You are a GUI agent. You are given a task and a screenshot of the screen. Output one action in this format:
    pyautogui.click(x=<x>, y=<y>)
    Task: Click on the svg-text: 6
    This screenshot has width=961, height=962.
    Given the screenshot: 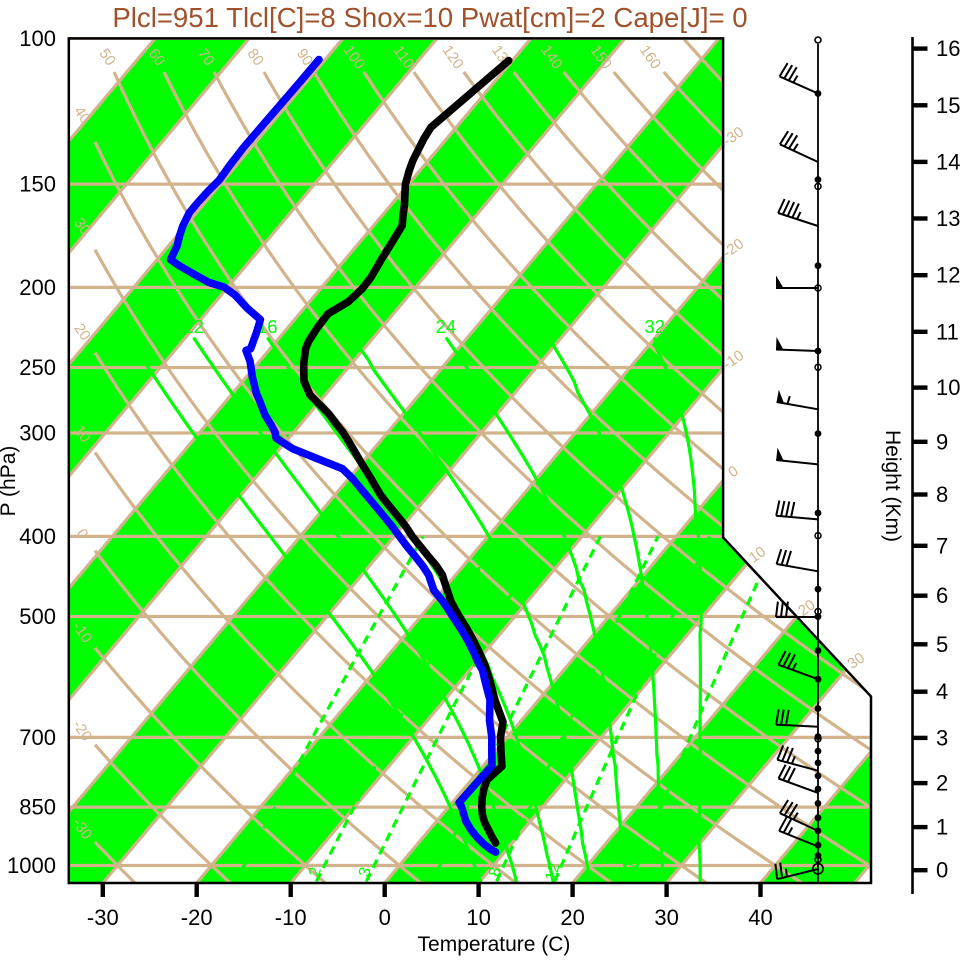 What is the action you would take?
    pyautogui.click(x=942, y=595)
    